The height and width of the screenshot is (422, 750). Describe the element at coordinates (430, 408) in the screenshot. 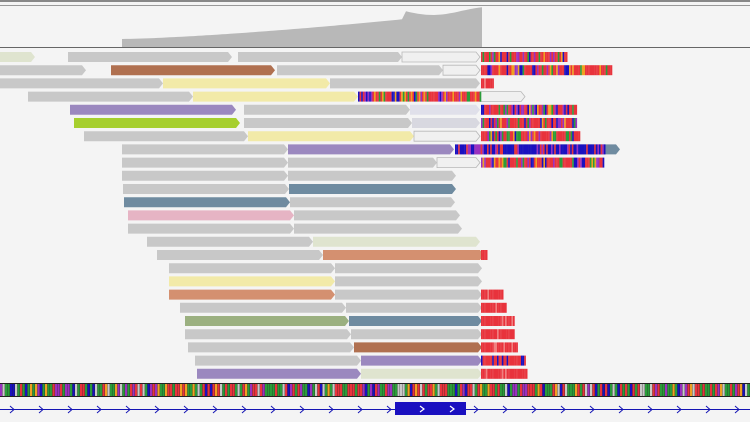

I see `gene-exon` at that location.